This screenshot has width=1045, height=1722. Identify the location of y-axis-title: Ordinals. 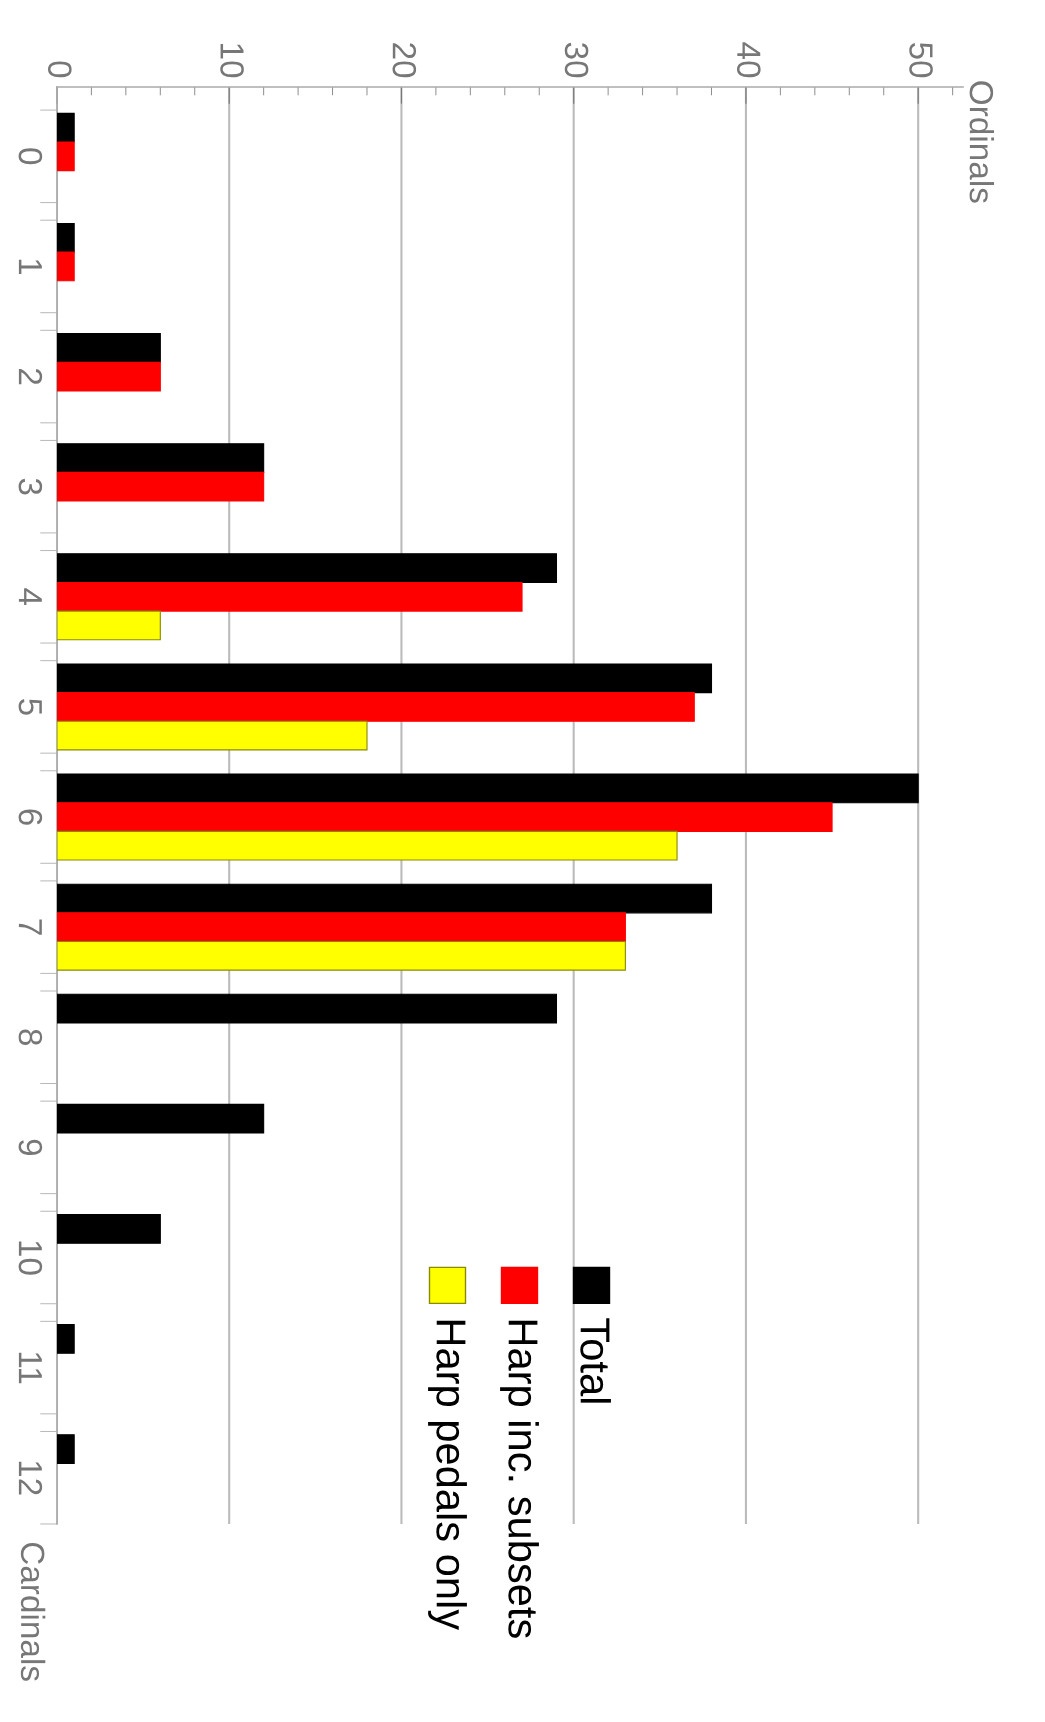
(982, 142).